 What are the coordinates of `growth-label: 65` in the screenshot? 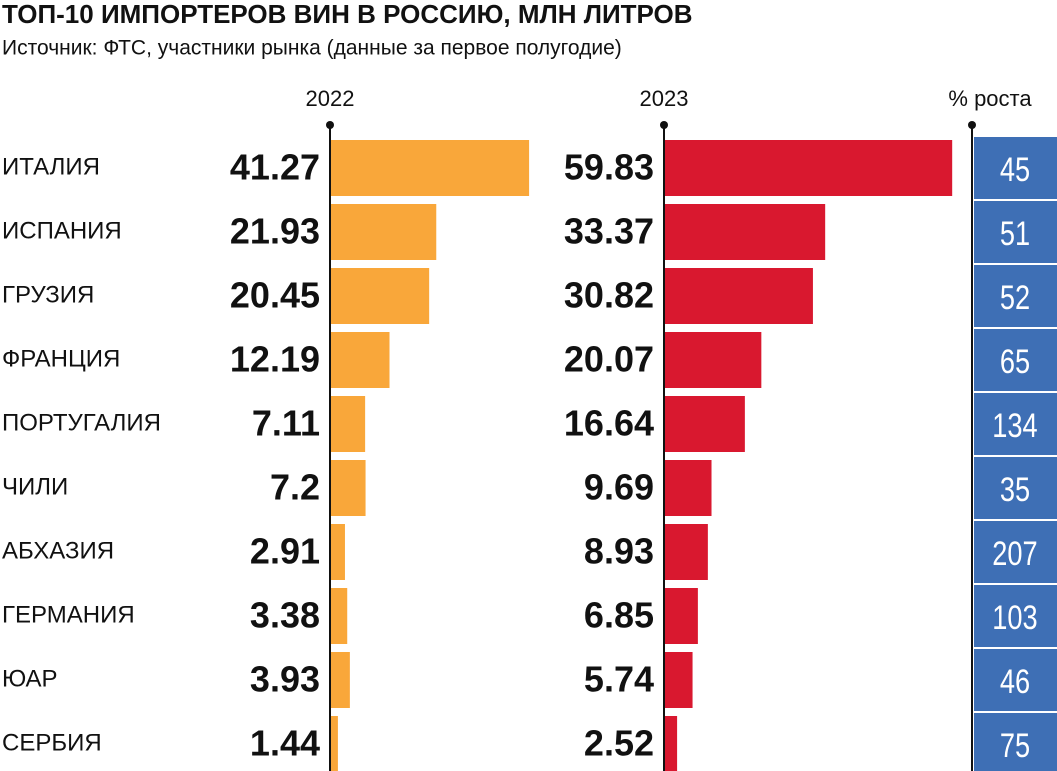 It's located at (1015, 361).